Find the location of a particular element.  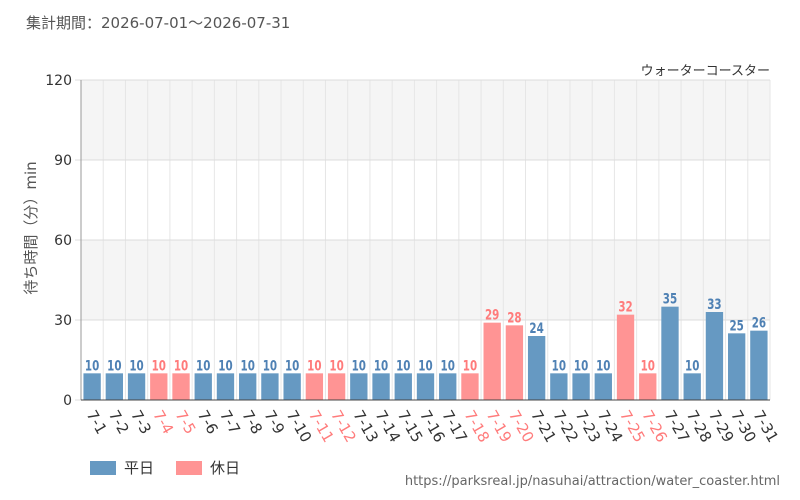

data-label-7-19: 29 is located at coordinates (492, 316).